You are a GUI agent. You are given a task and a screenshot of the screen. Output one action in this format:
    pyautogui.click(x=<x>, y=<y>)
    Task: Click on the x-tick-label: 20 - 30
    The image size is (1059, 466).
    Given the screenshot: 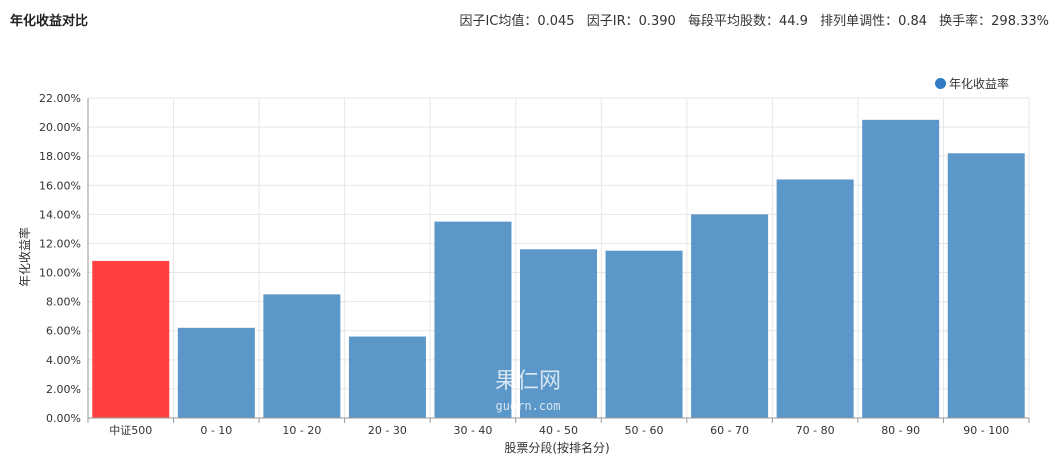 What is the action you would take?
    pyautogui.click(x=387, y=430)
    